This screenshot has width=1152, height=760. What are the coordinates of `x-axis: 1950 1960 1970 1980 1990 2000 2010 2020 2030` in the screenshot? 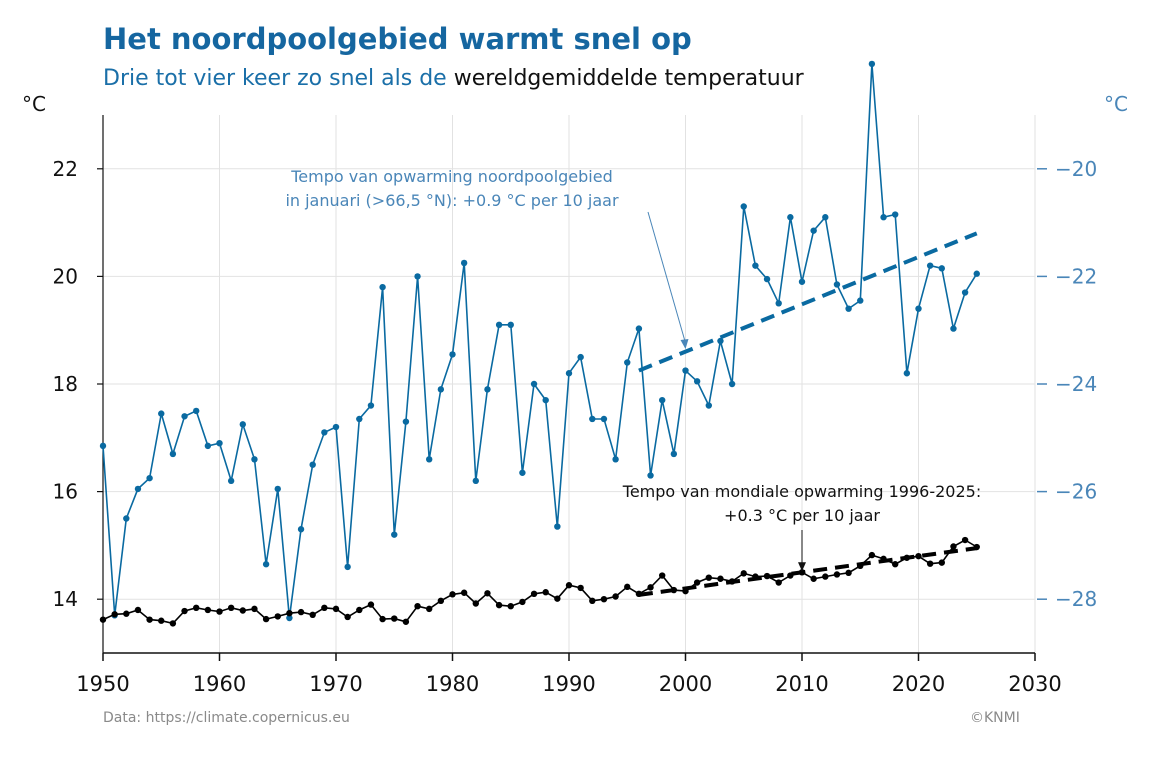 It's located at (569, 674).